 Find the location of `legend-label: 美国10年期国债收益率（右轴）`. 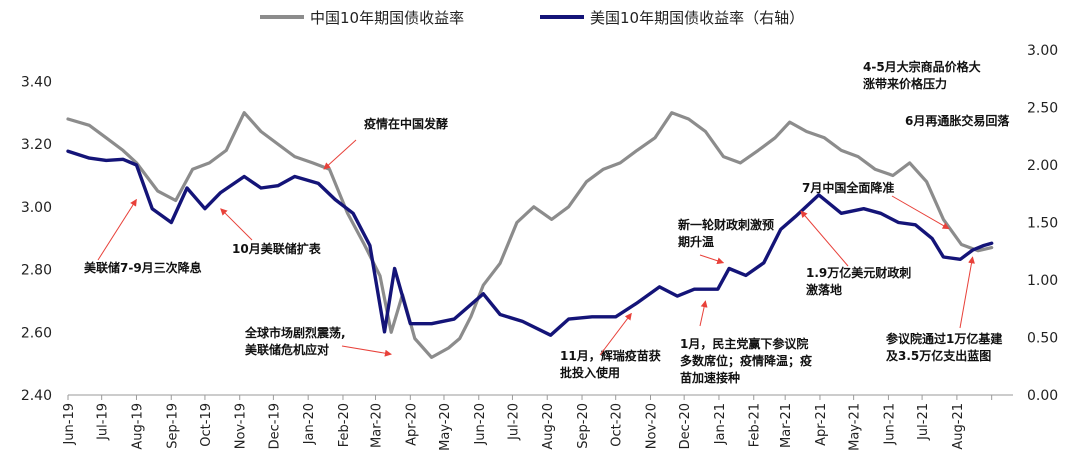

legend-label: 美国10年期国债收益率（右轴） is located at coordinates (697, 18).